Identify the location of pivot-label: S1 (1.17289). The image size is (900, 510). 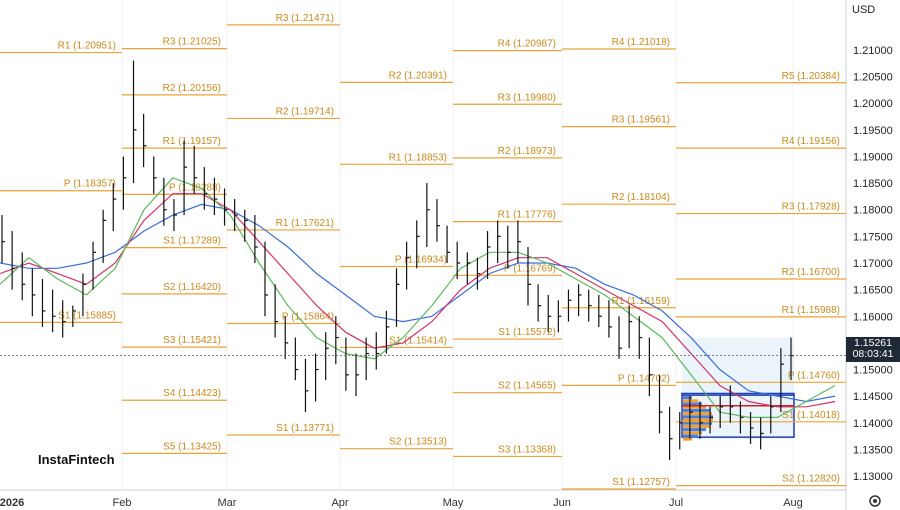
(192, 241).